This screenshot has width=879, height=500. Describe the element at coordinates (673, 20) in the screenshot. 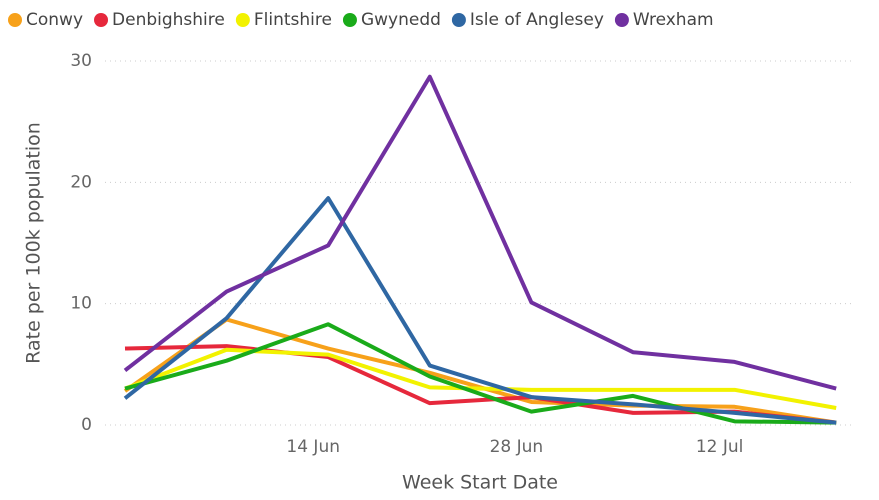

I see `legend-label: Wrexham` at that location.